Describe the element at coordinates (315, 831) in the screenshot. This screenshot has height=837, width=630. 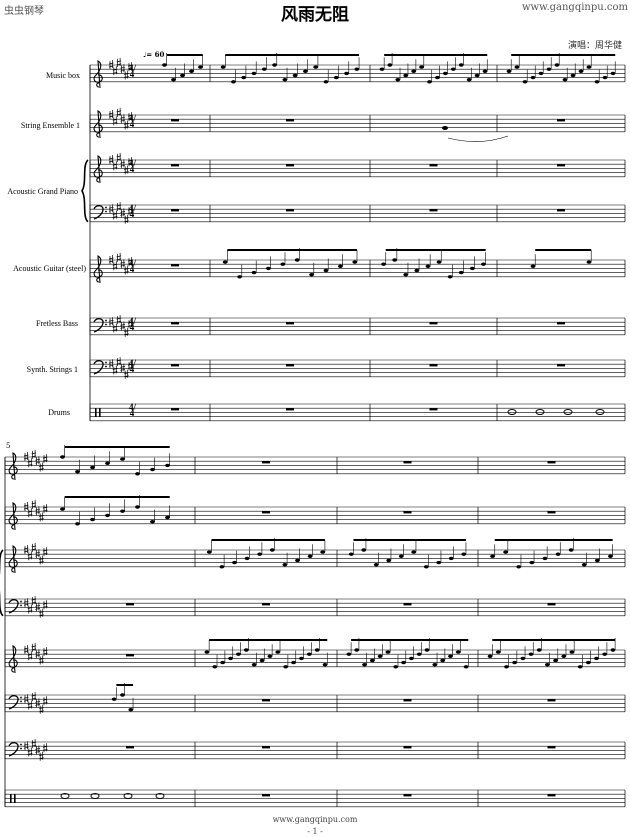
I see `page-number: - 1 -` at that location.